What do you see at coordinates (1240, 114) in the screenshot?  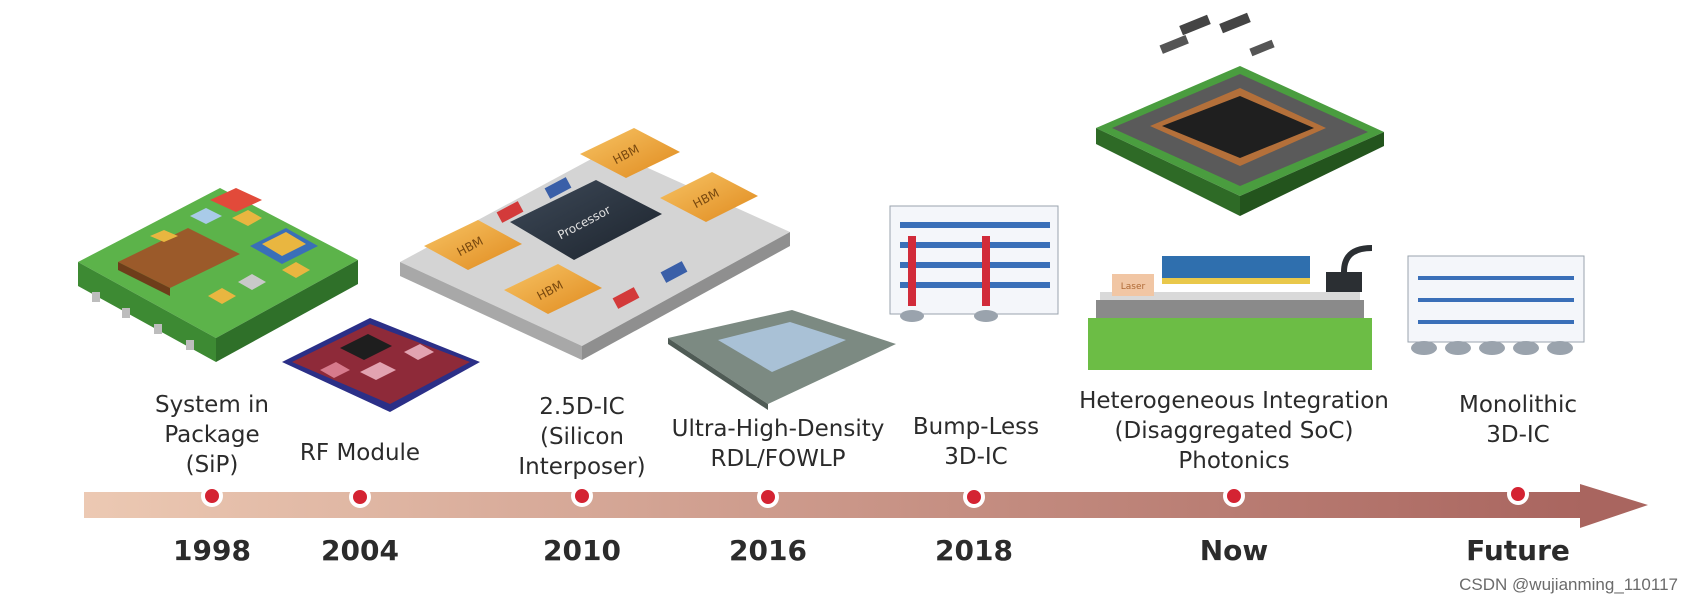 I see `disaggregated-soc-illustration` at bounding box center [1240, 114].